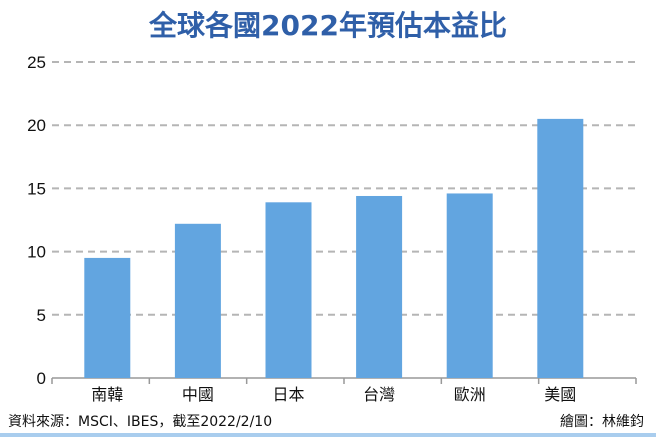 The height and width of the screenshot is (437, 656). What do you see at coordinates (41, 378) in the screenshot?
I see `y-tick-label: 0` at bounding box center [41, 378].